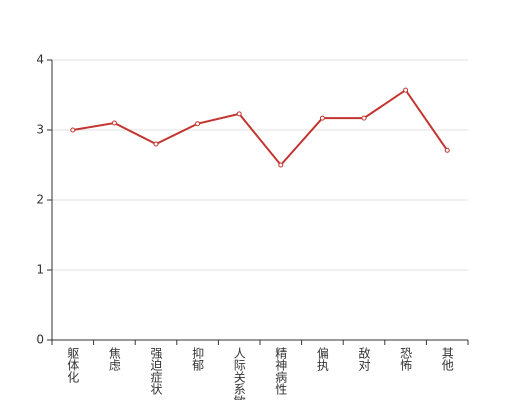 Image resolution: width=520 pixels, height=400 pixels. I want to click on x-tick-label: 恐怖, so click(406, 359).